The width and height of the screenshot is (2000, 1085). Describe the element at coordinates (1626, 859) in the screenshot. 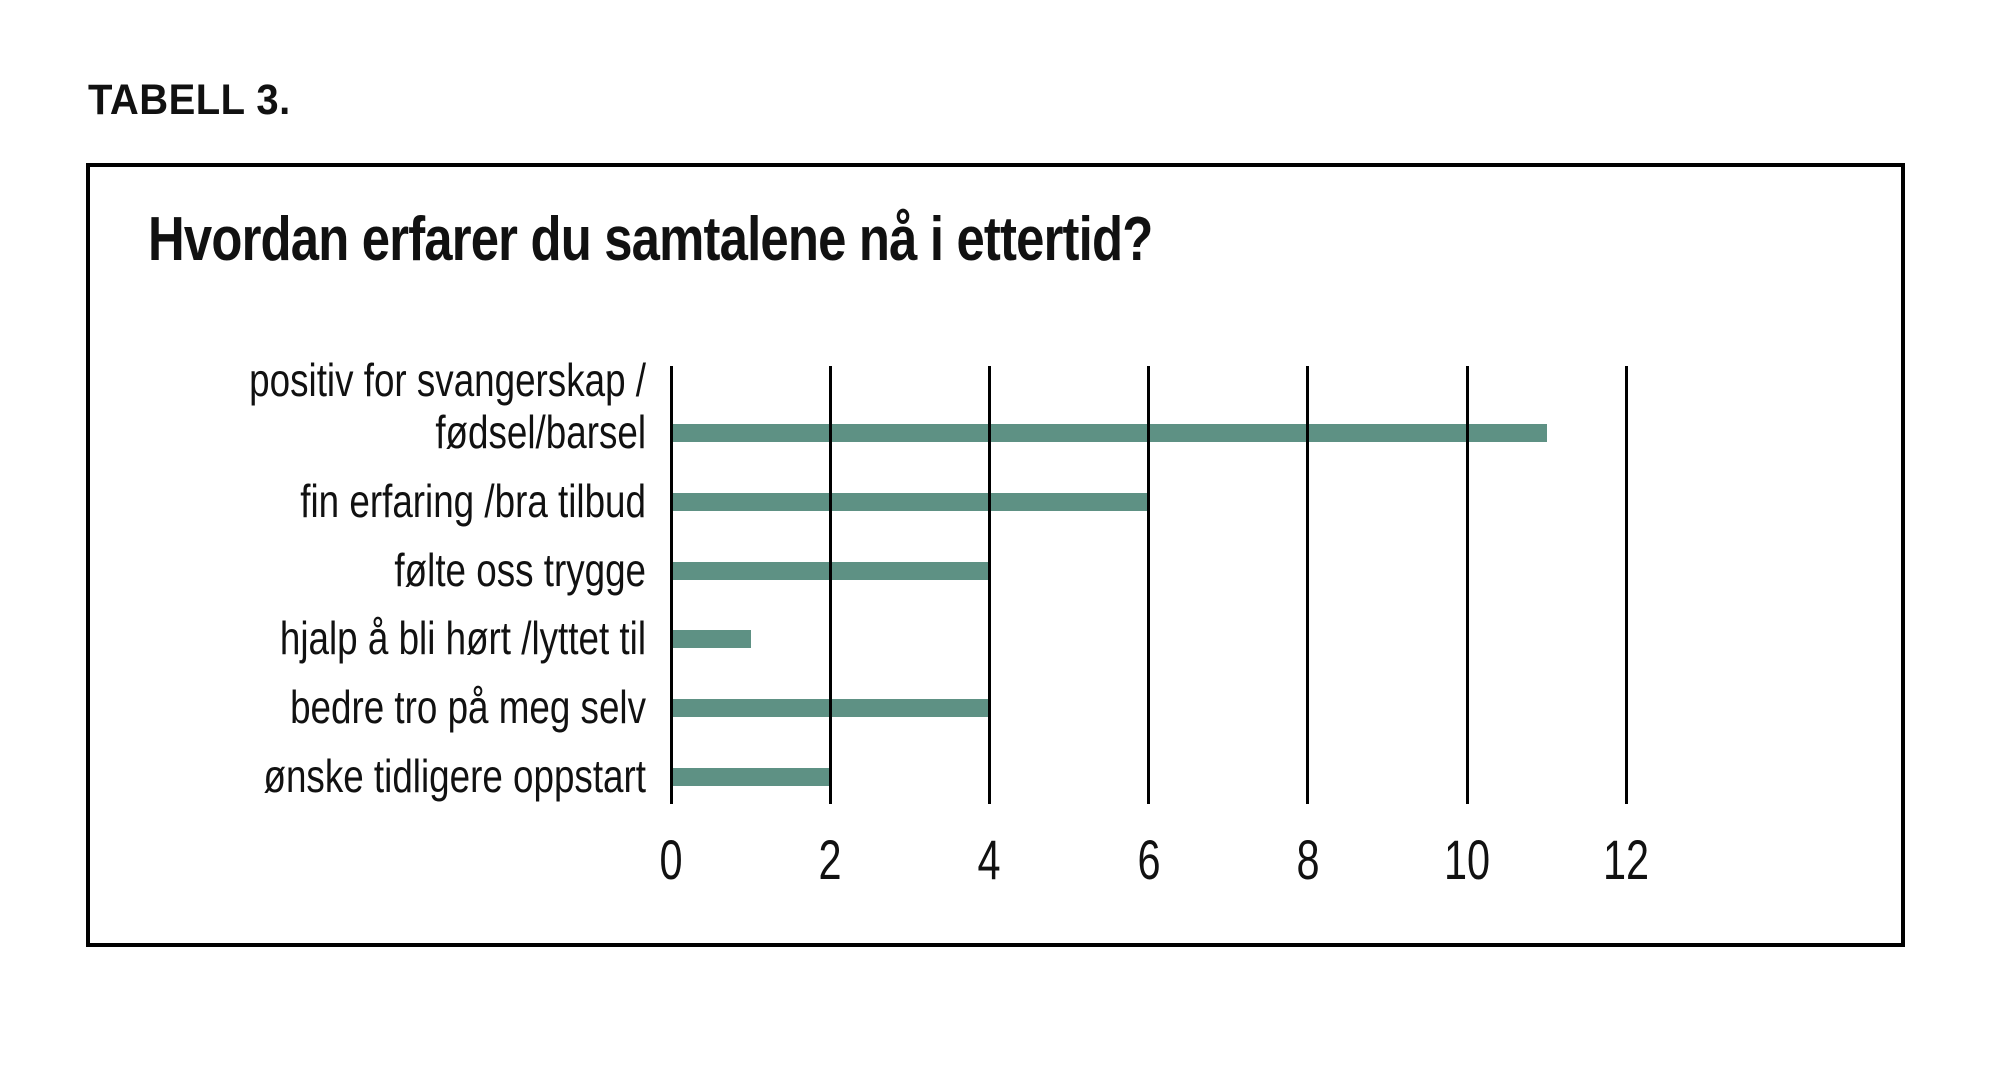

I see `x-tick-label: 12` at that location.